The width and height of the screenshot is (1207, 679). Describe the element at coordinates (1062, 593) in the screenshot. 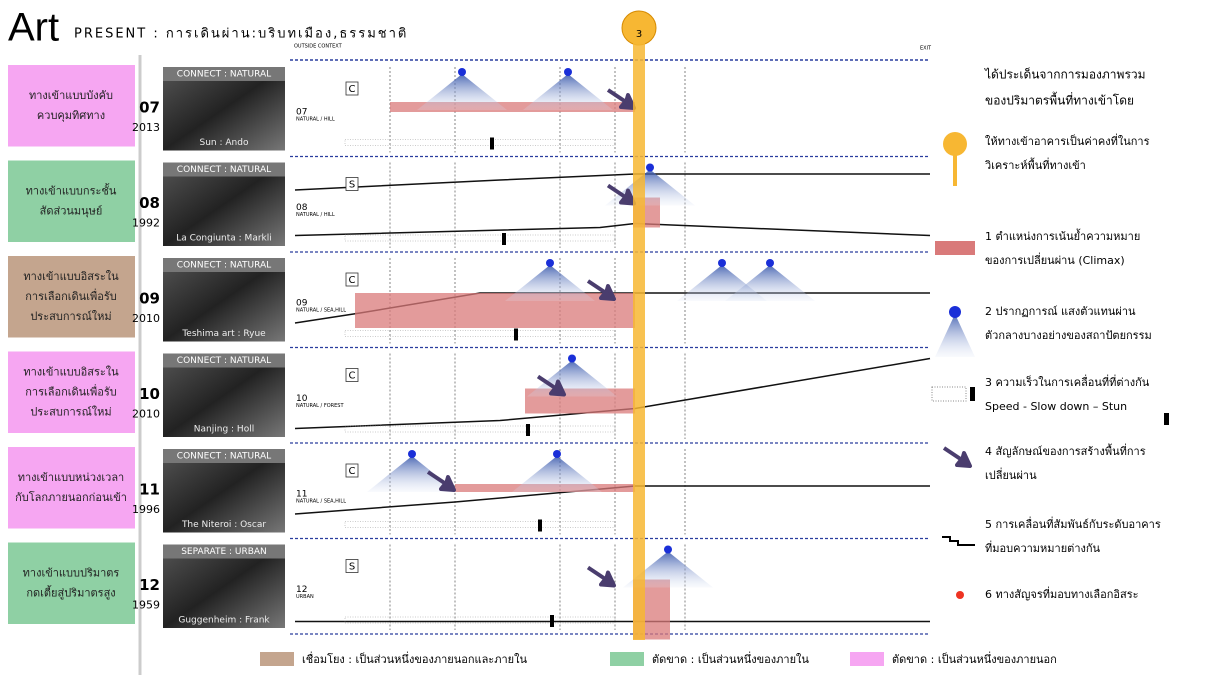

I see `legend-text: 6 ทางสัญจรที่มอบทางเลือกอิสระ` at that location.